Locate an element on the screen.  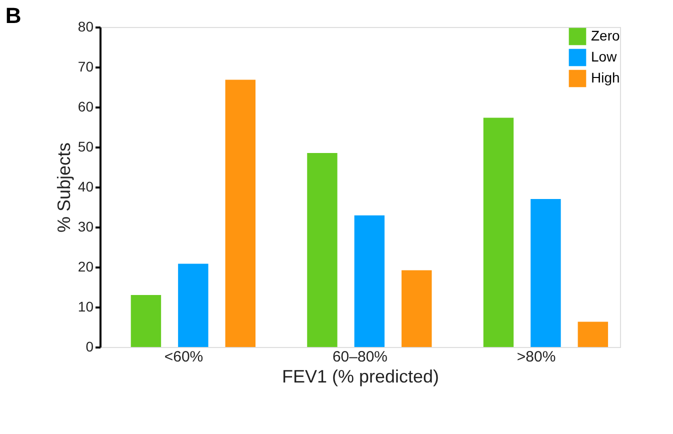
y-tick-label: 10 is located at coordinates (86, 306).